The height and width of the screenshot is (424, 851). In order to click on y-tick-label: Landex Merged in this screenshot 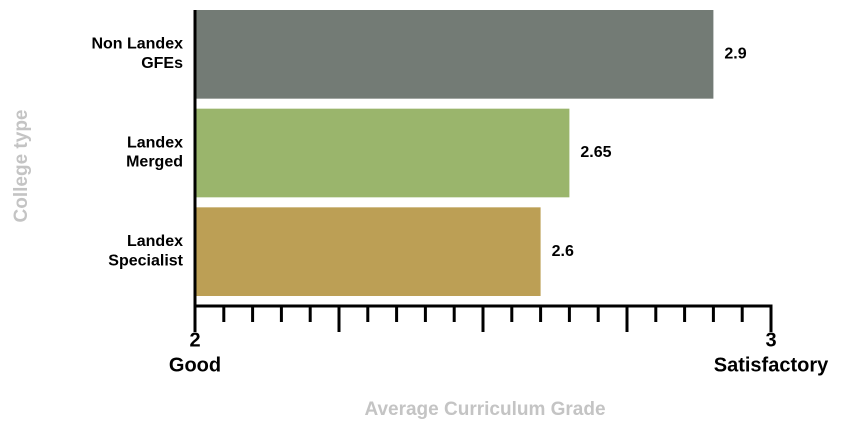, I will do `click(154, 153)`.